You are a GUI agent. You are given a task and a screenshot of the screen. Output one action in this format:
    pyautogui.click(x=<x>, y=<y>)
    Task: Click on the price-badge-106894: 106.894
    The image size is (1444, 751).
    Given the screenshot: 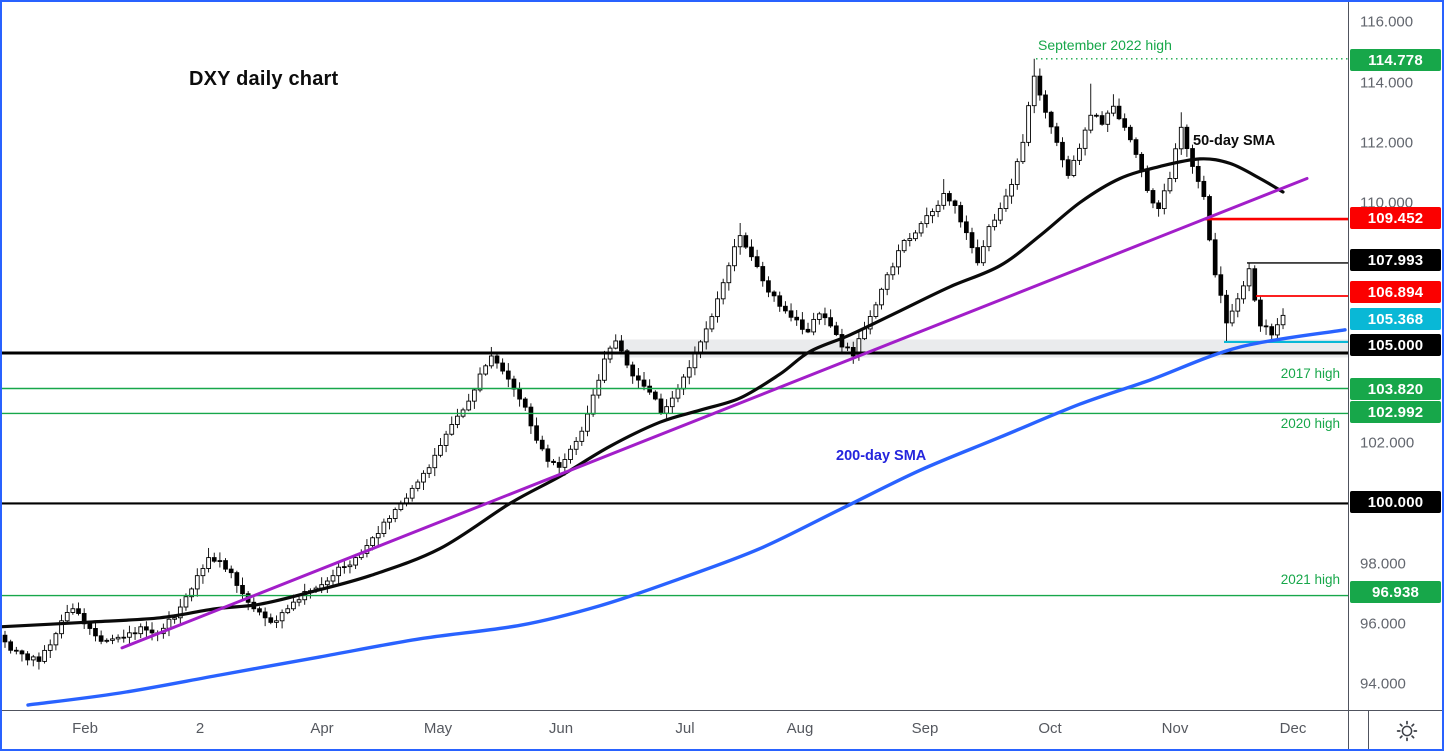 What is the action you would take?
    pyautogui.click(x=1395, y=292)
    